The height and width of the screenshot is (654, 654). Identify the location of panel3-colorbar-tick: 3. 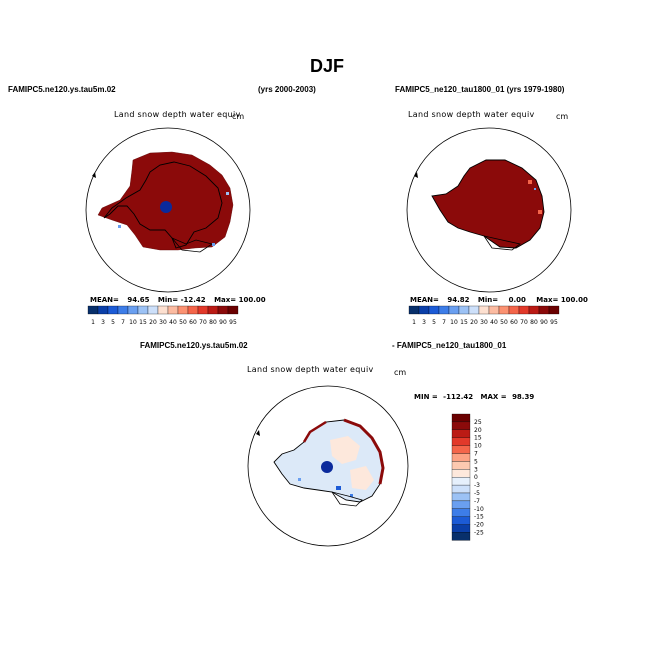
(476, 469).